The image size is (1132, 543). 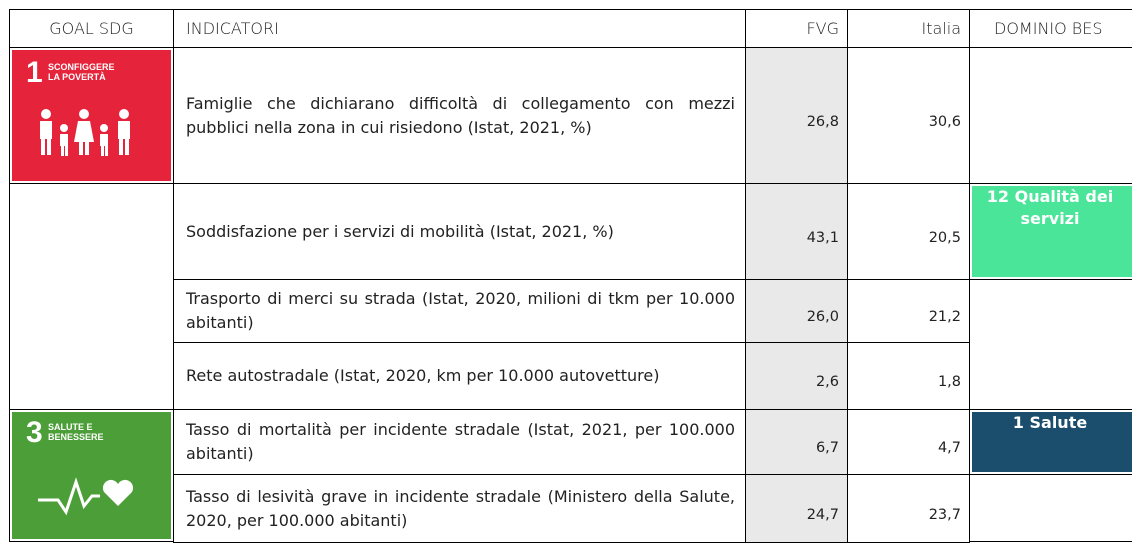 I want to click on sdg-icon: 3 SALUTE E BENESSERE, so click(x=91, y=475).